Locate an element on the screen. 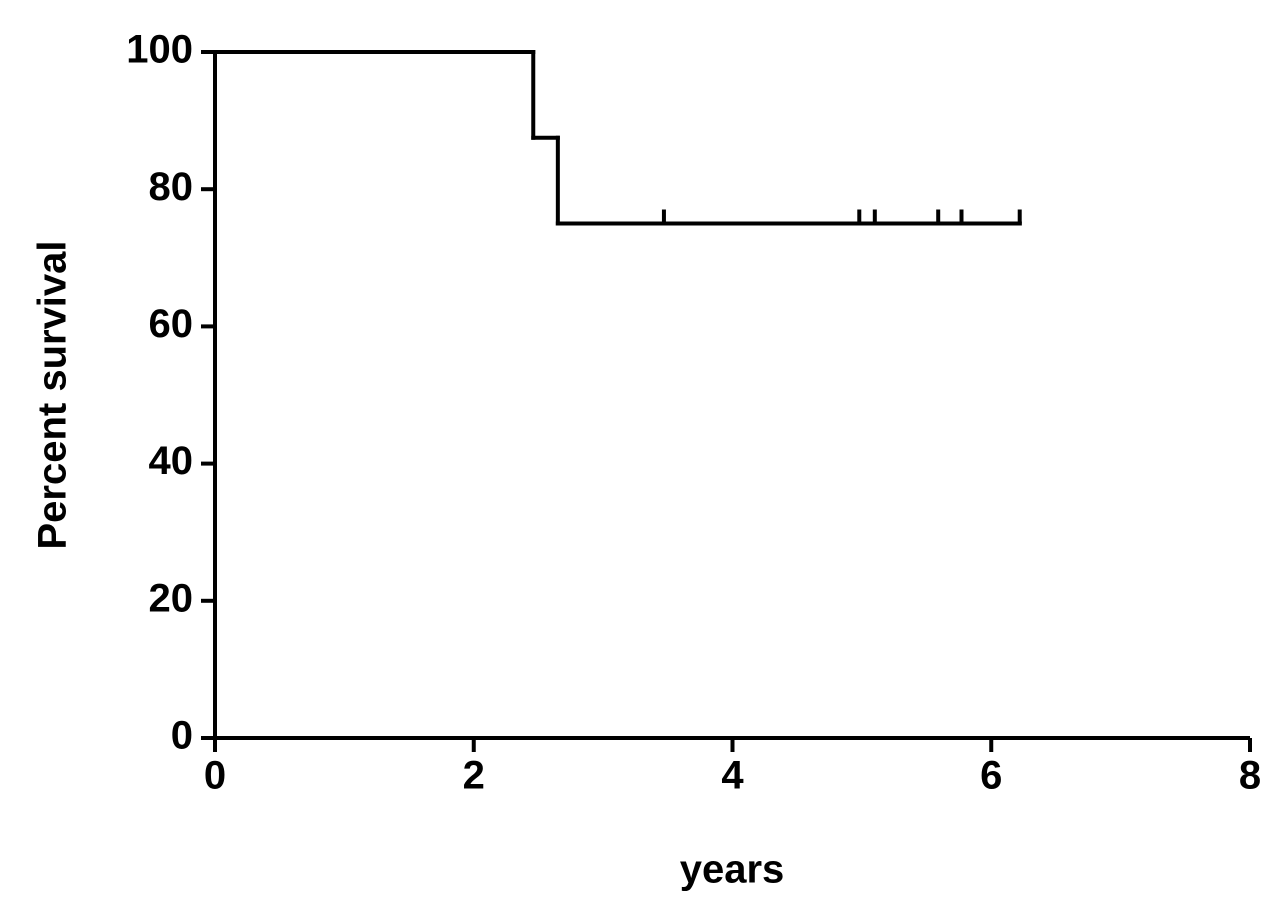 The image size is (1280, 919). y-tick-label: 100 is located at coordinates (159, 50).